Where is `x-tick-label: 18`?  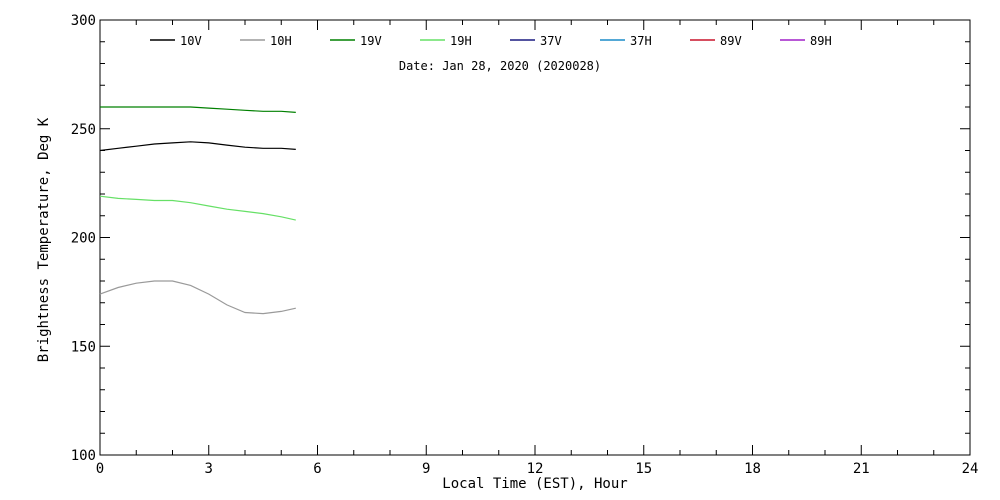
x-tick-label: 18 is located at coordinates (752, 469).